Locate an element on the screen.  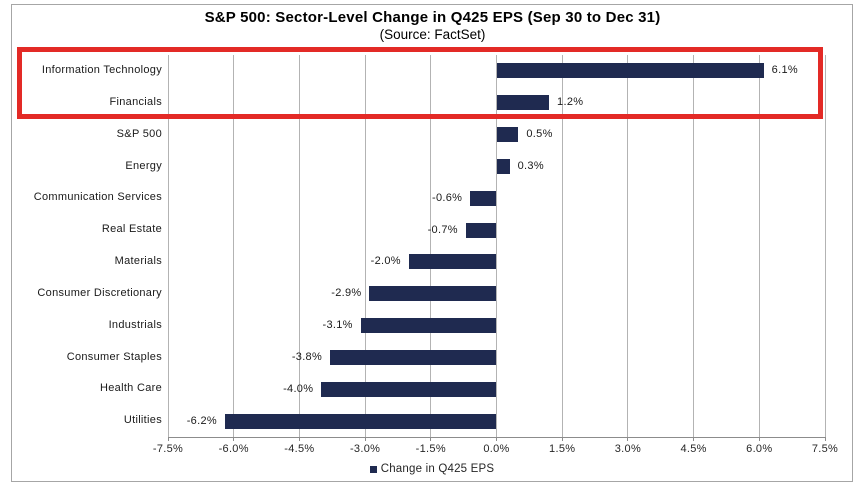
x-tick-label: 1.5% is located at coordinates (562, 449).